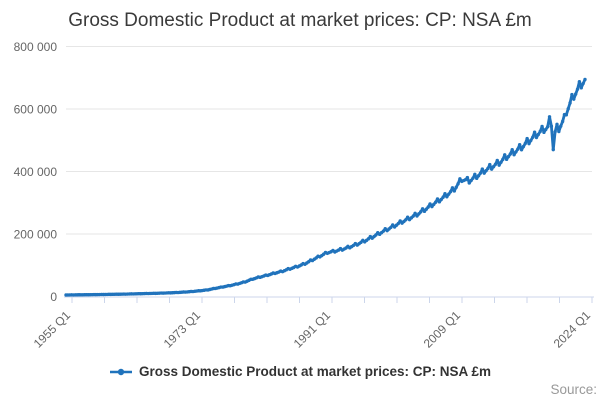  I want to click on y-axis-label: 200 000, so click(36, 235).